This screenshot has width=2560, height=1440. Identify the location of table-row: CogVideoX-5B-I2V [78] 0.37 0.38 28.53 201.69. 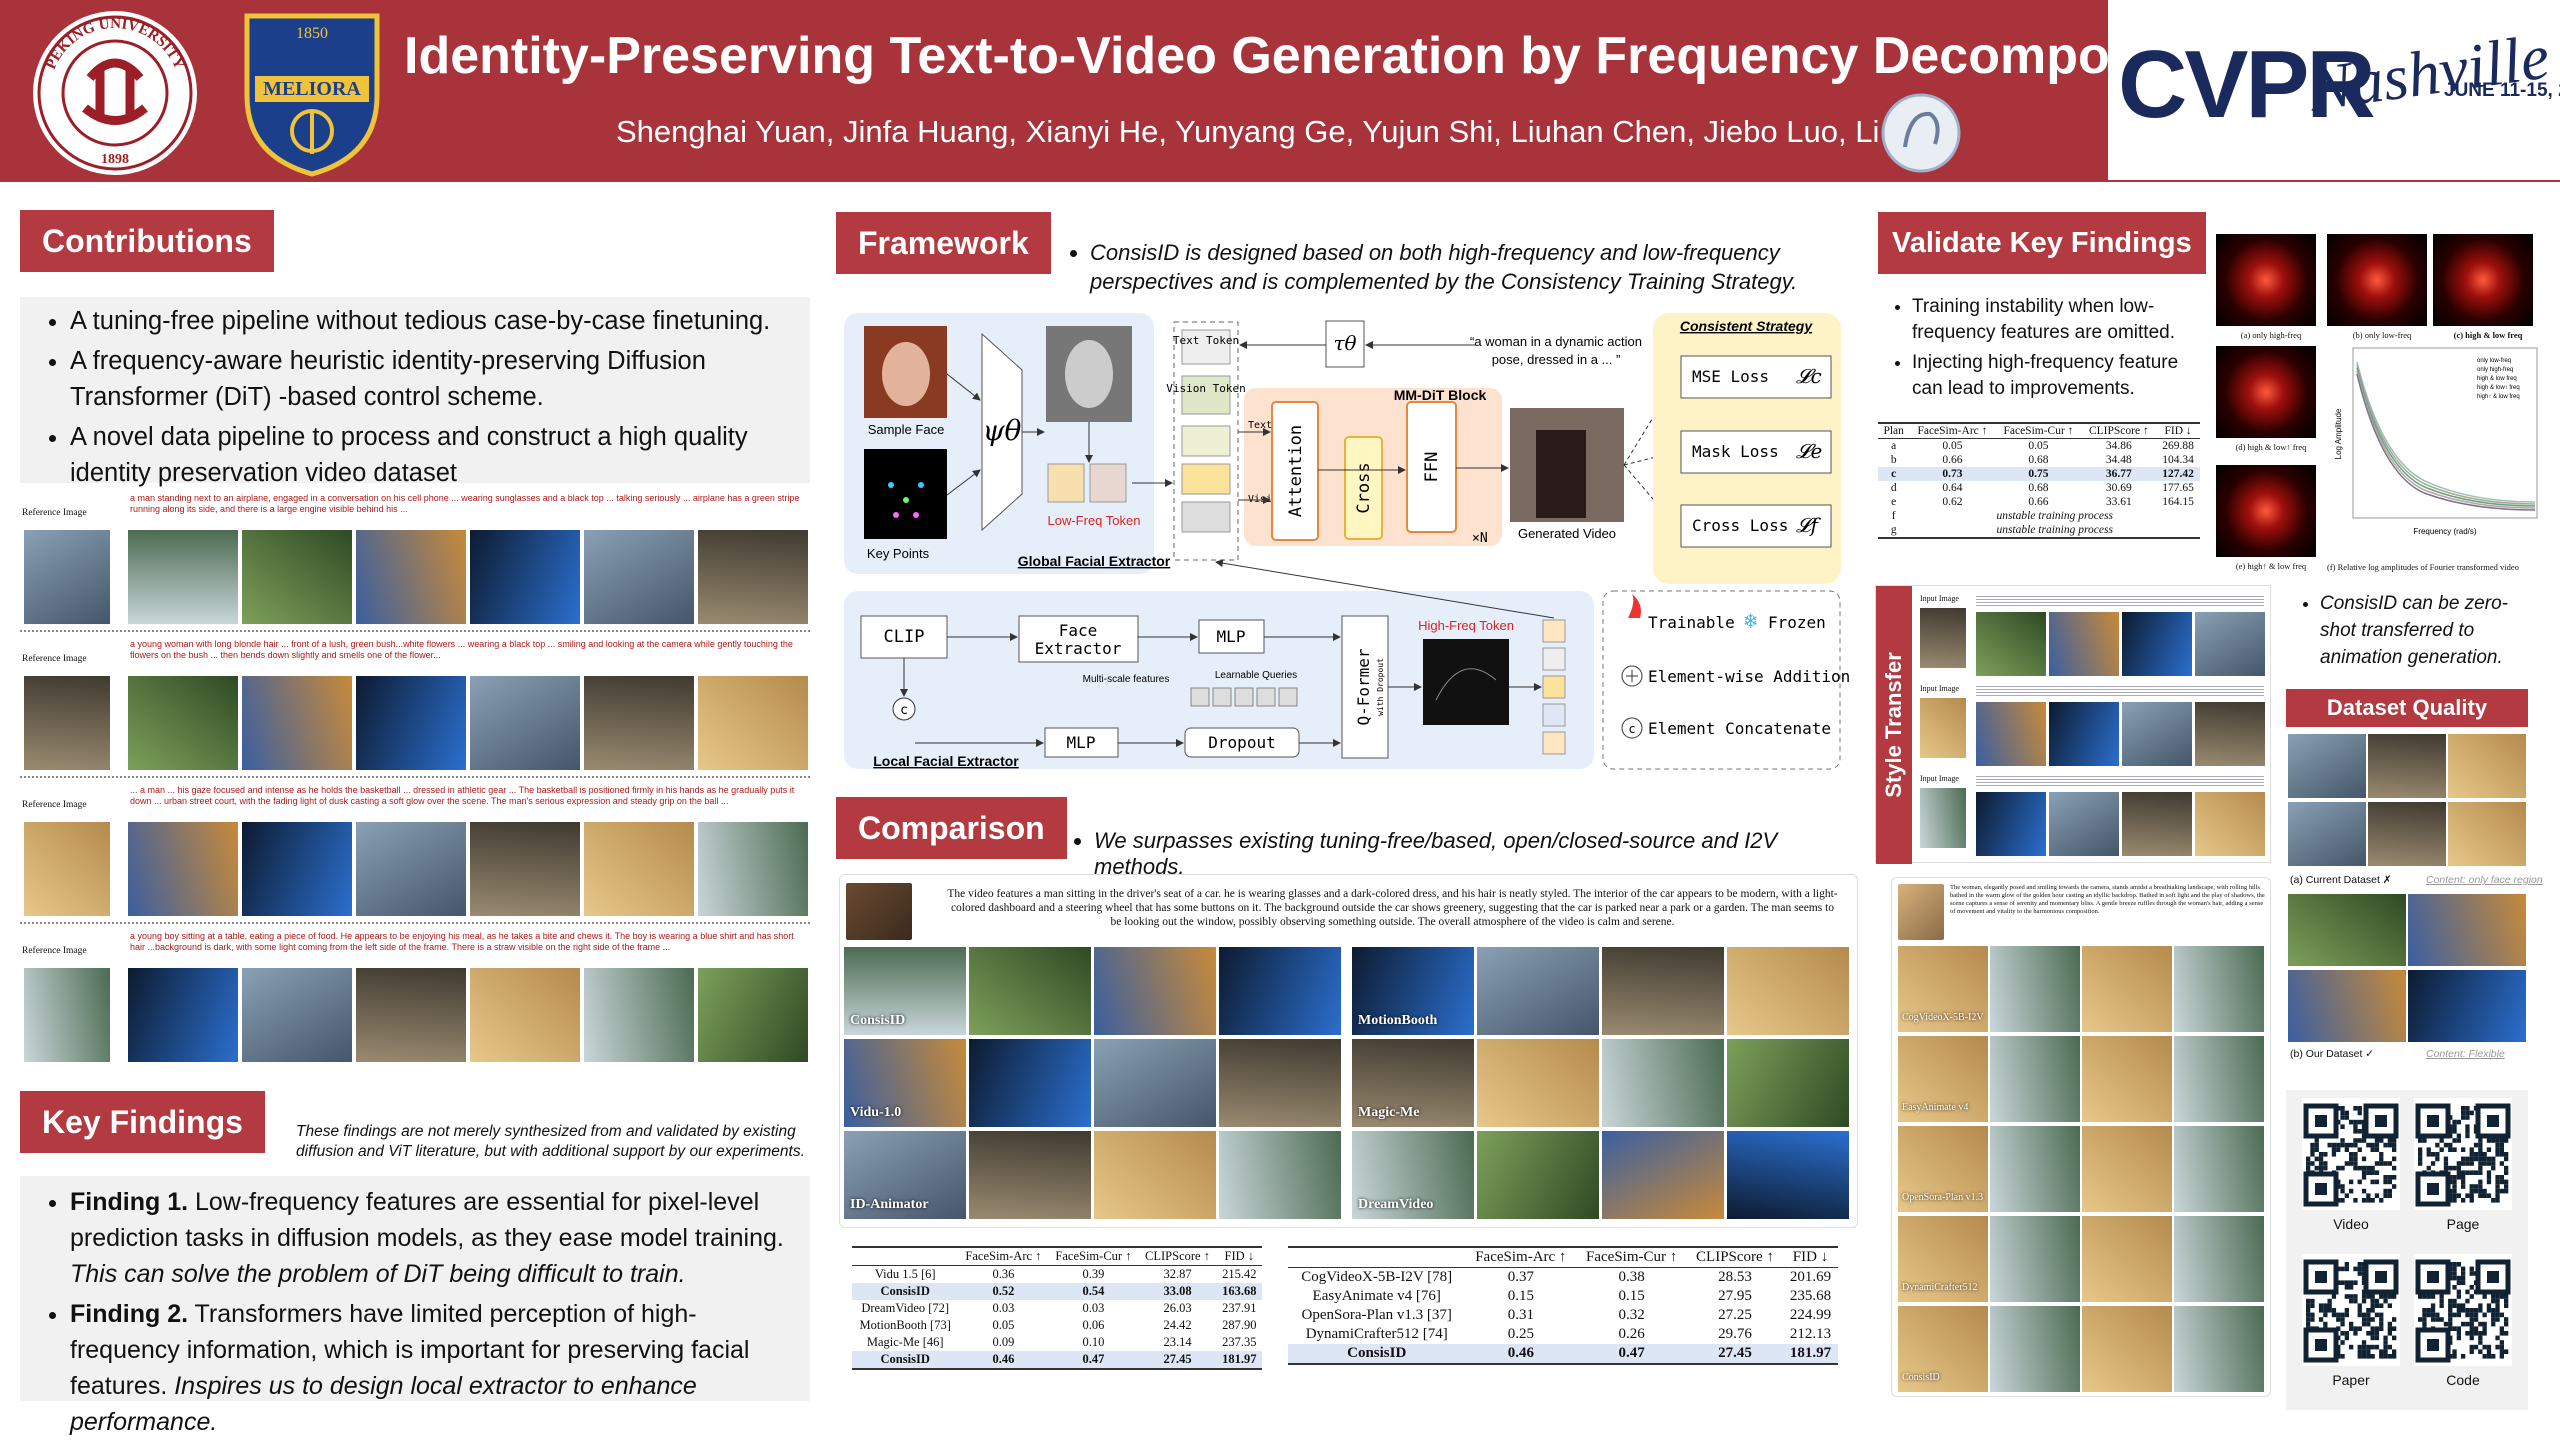
(1563, 1278).